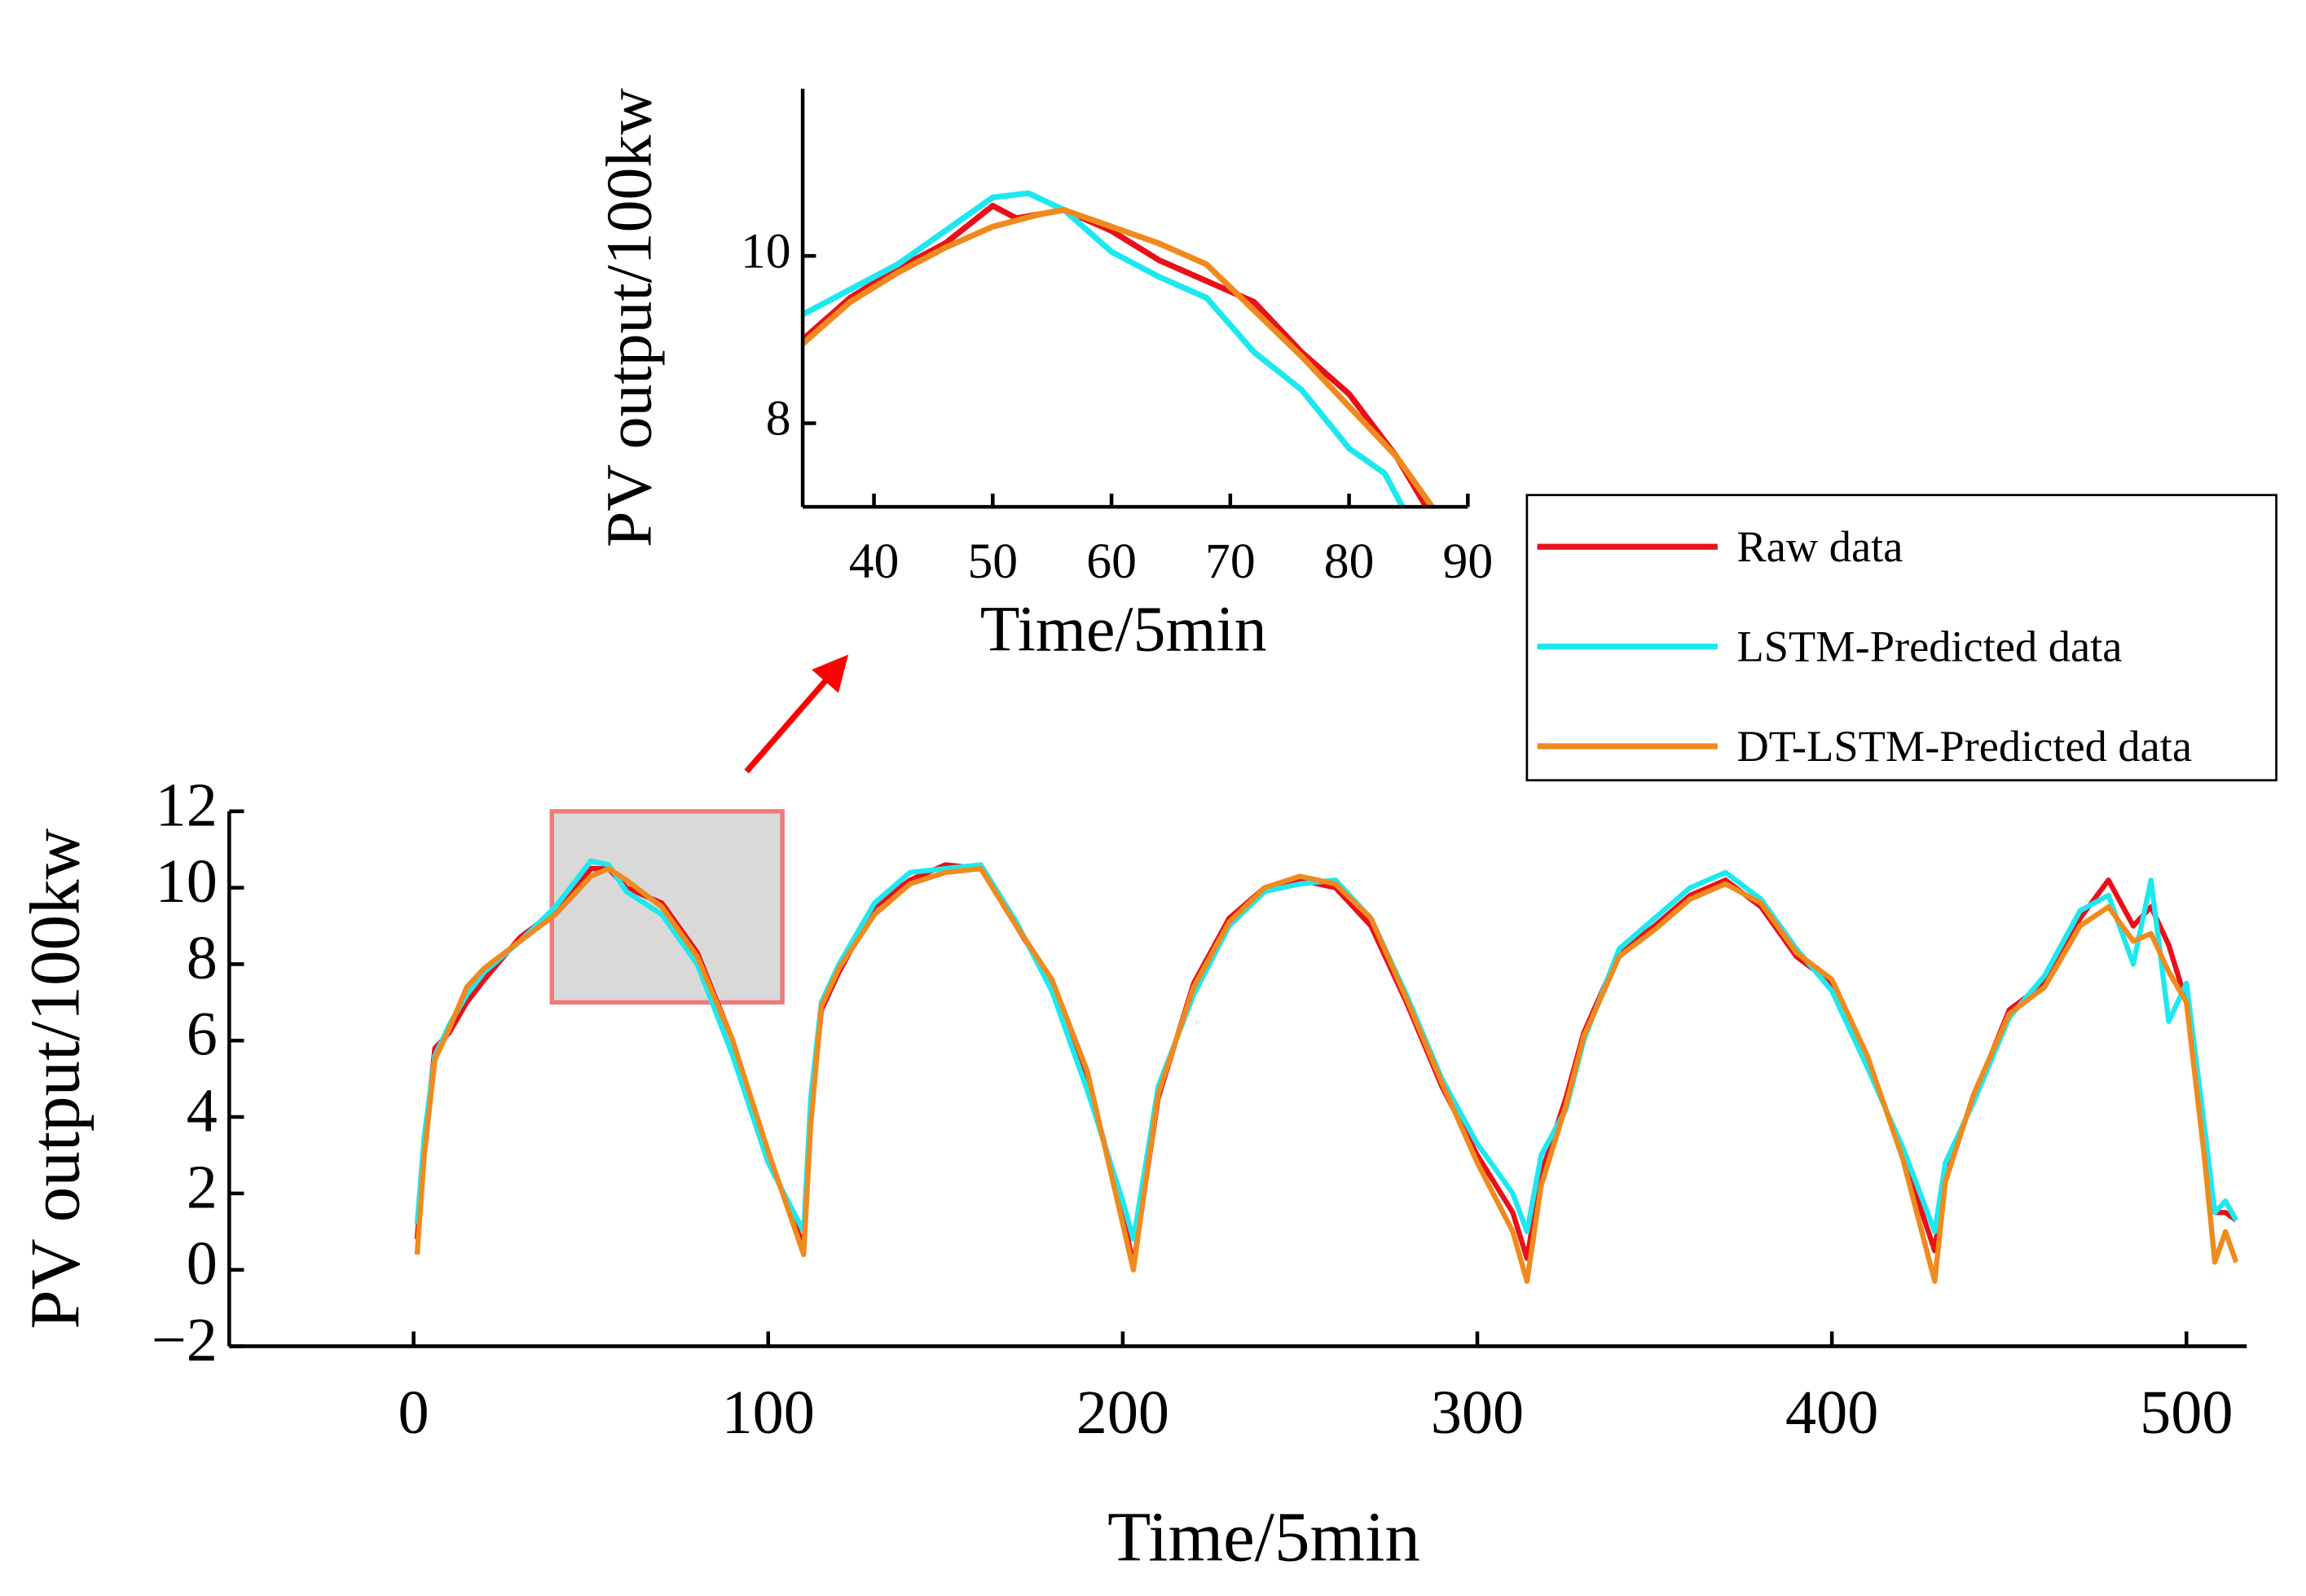  What do you see at coordinates (796, 714) in the screenshot?
I see `zoom-arrow` at bounding box center [796, 714].